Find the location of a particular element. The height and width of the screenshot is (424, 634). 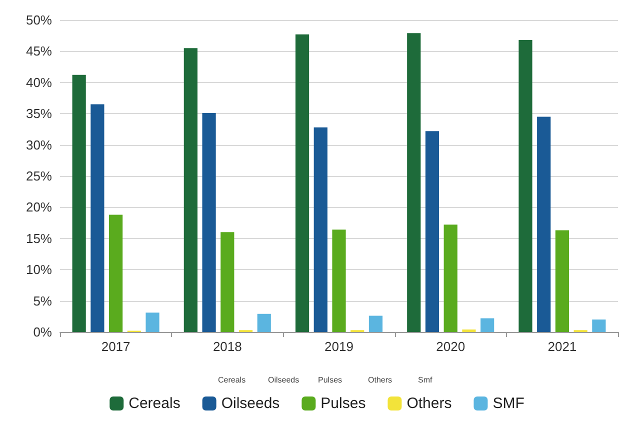

y-tick-label: 15% is located at coordinates (39, 238).